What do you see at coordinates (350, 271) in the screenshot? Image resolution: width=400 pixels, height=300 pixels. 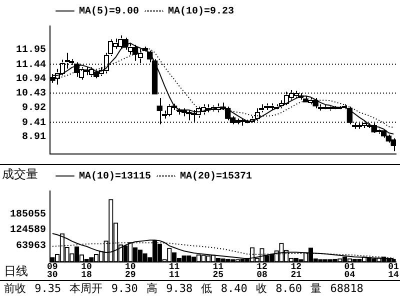 I see `x-tick-label: 01 04` at bounding box center [350, 271].